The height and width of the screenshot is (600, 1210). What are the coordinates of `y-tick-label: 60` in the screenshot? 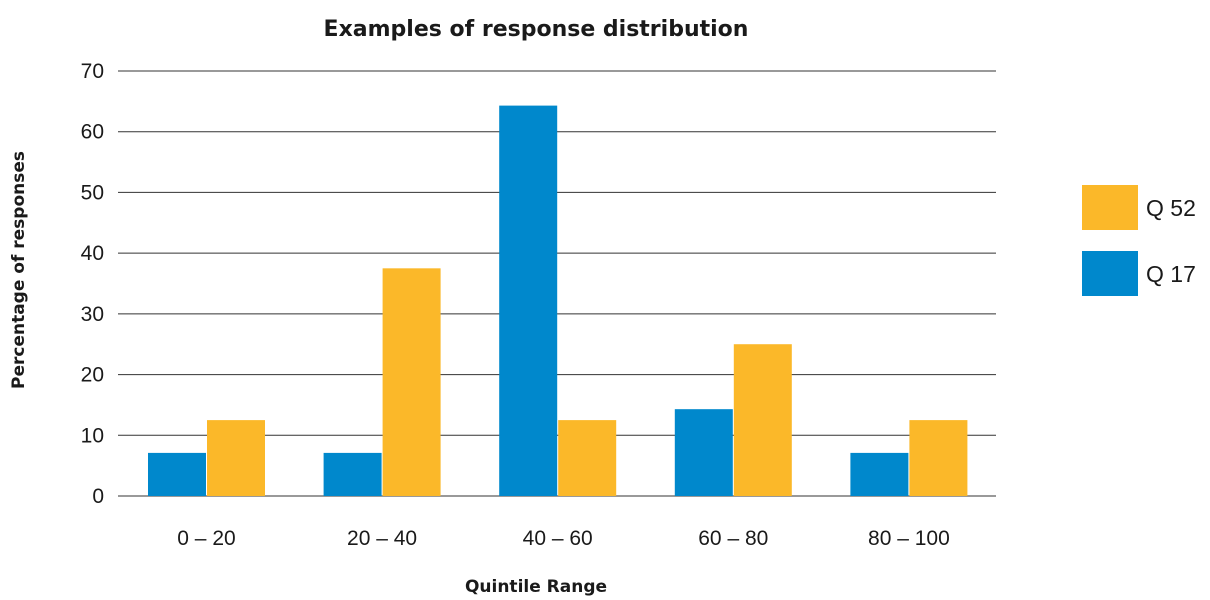 It's located at (92, 132).